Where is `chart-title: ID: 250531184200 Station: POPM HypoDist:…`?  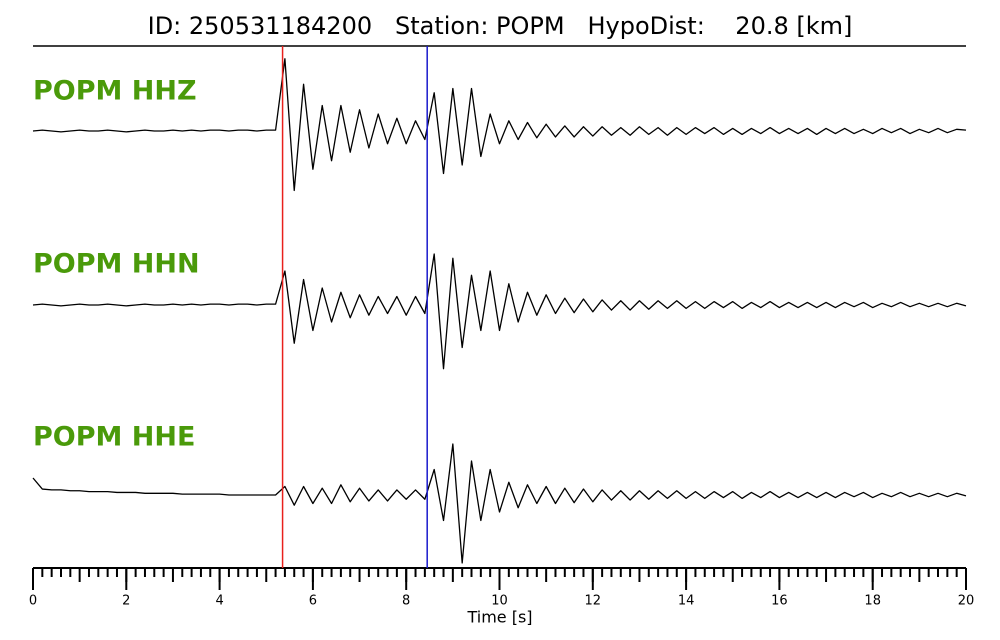 chart-title: ID: 250531184200 Station: POPM HypoDist:… is located at coordinates (500, 26).